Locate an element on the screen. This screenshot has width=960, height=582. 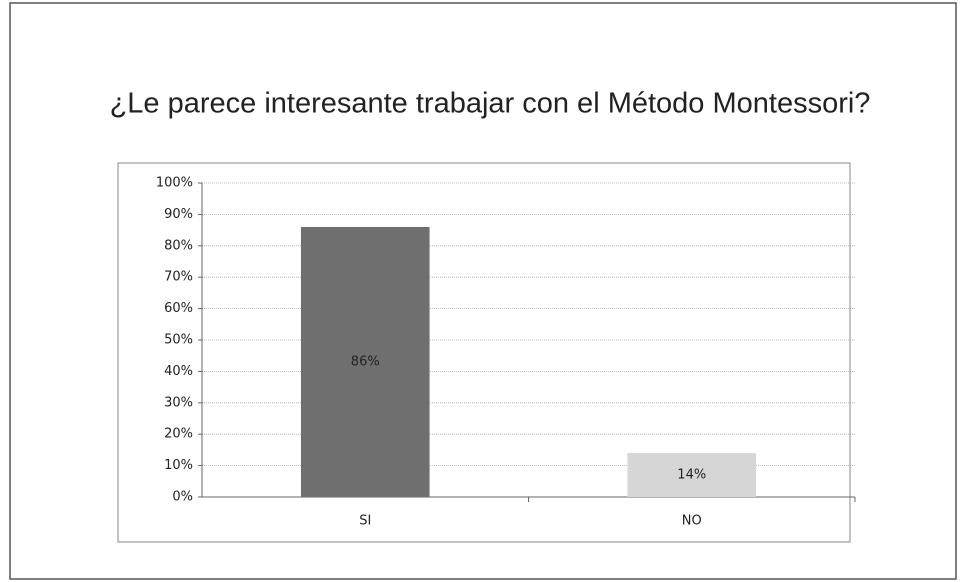
y-tick-label: 40% is located at coordinates (178, 371).